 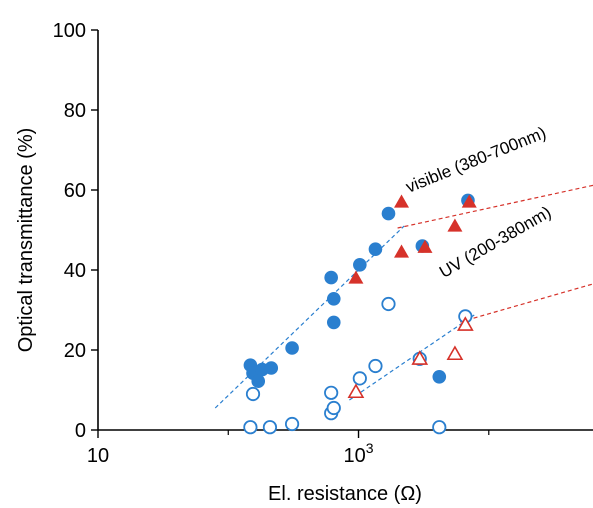 What do you see at coordinates (80, 431) in the screenshot?
I see `y-tick-label: 0` at bounding box center [80, 431].